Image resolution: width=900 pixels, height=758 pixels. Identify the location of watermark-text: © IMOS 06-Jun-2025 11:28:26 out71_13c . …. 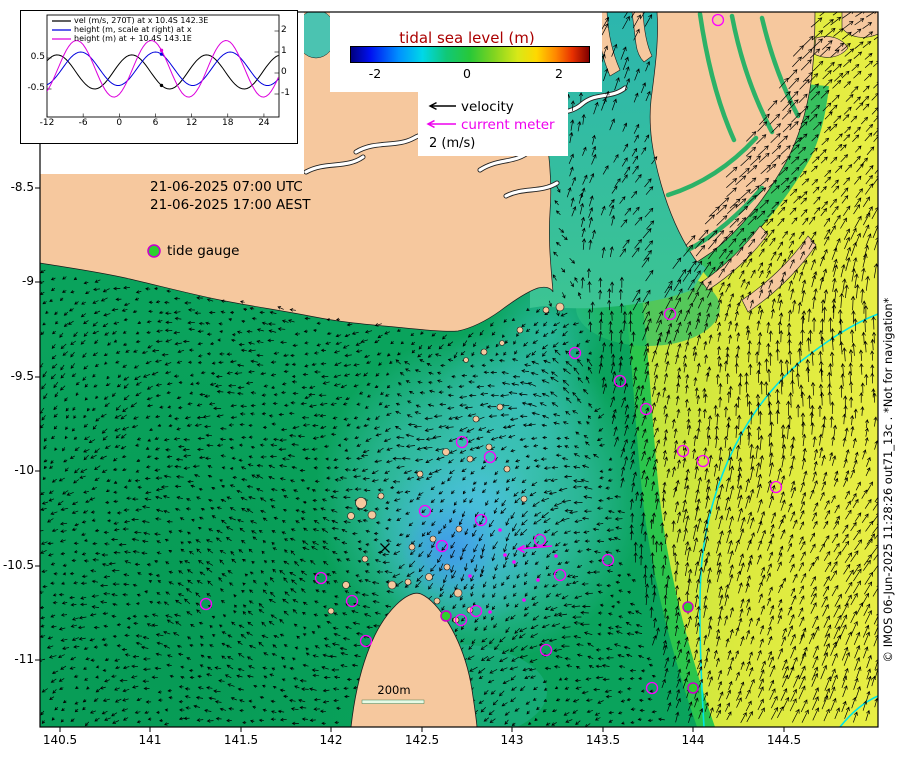
(888, 480).